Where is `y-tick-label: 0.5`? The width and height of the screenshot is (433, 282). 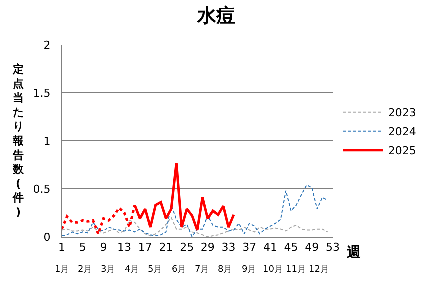
y-tick-label: 0.5 is located at coordinates (42, 189).